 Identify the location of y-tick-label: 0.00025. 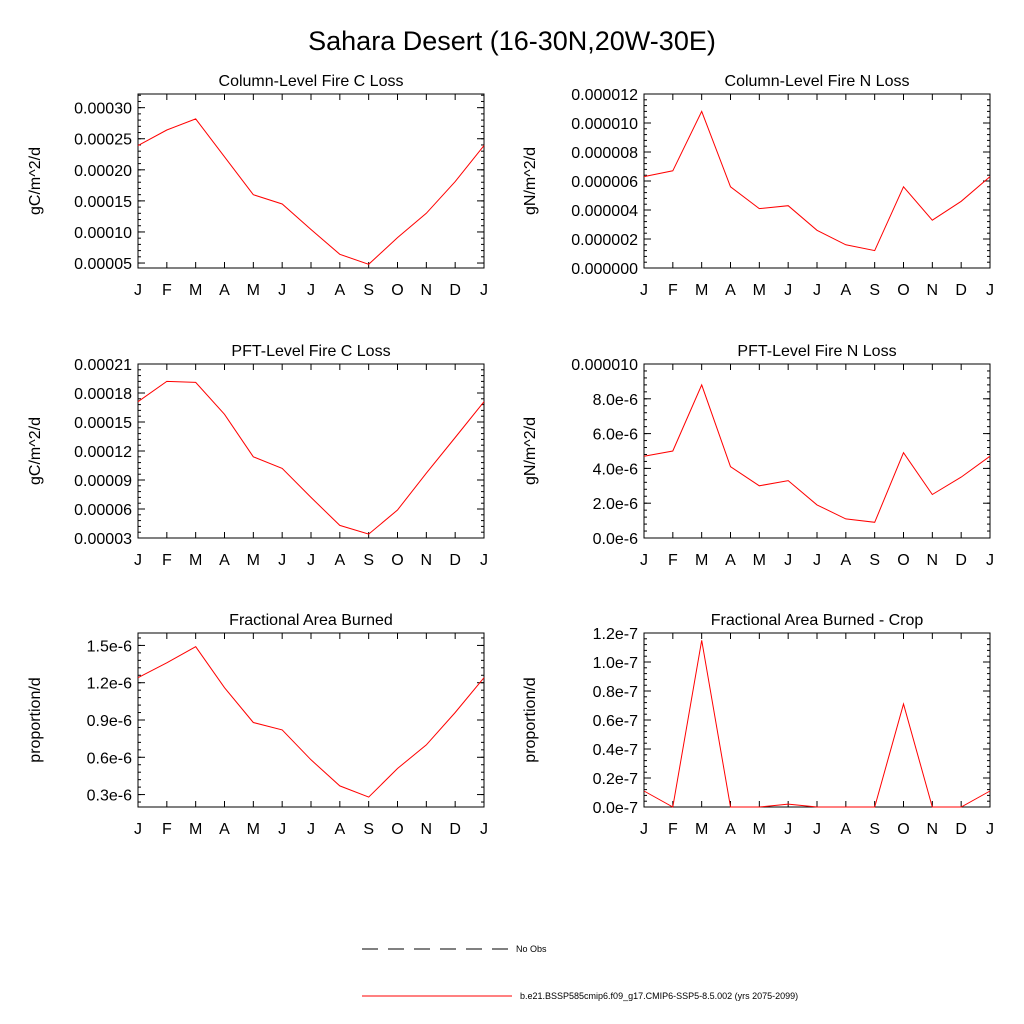
(103, 140).